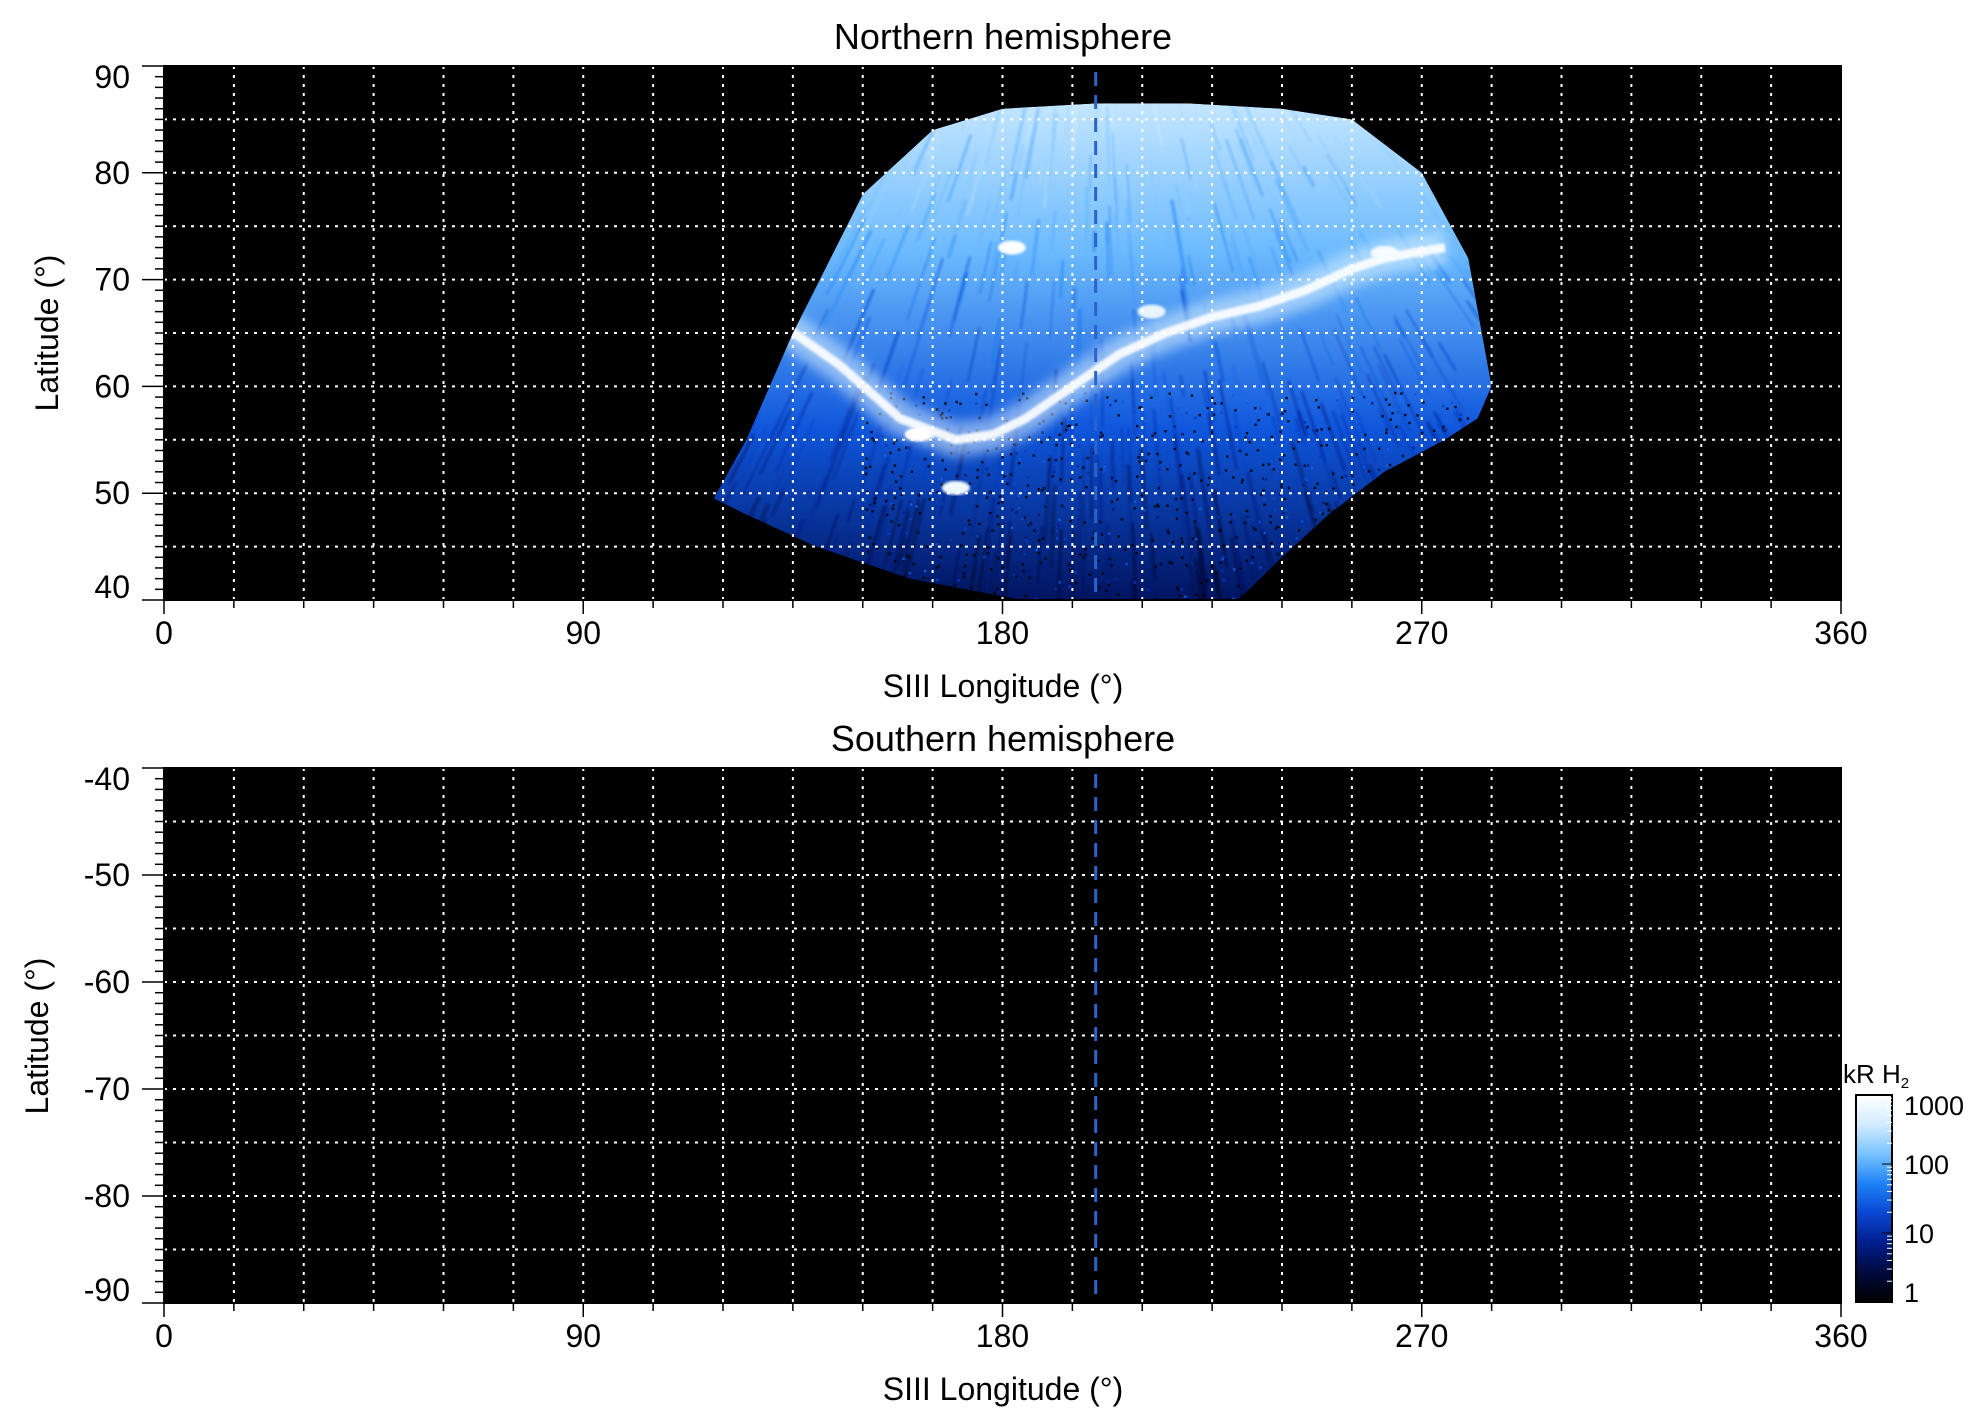 Image resolution: width=1983 pixels, height=1423 pixels. I want to click on bright-spot, so click(1384, 252).